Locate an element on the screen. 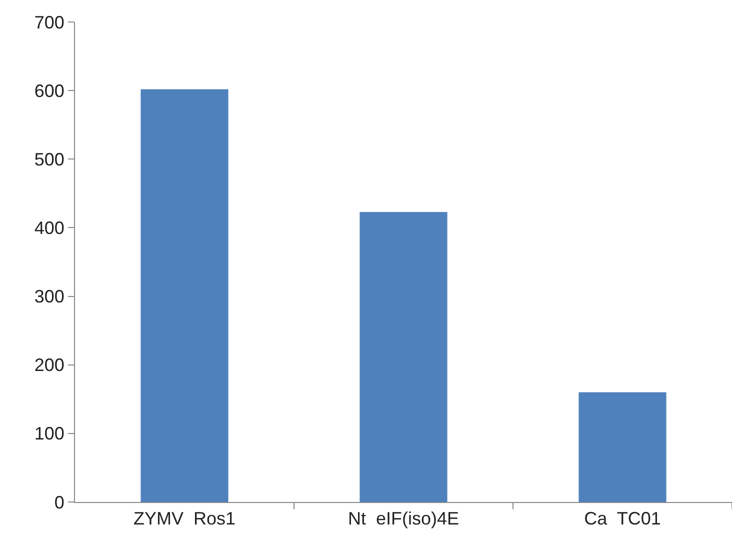 The width and height of the screenshot is (732, 548). x-tick-label: ZYMV Ros1 is located at coordinates (184, 518).